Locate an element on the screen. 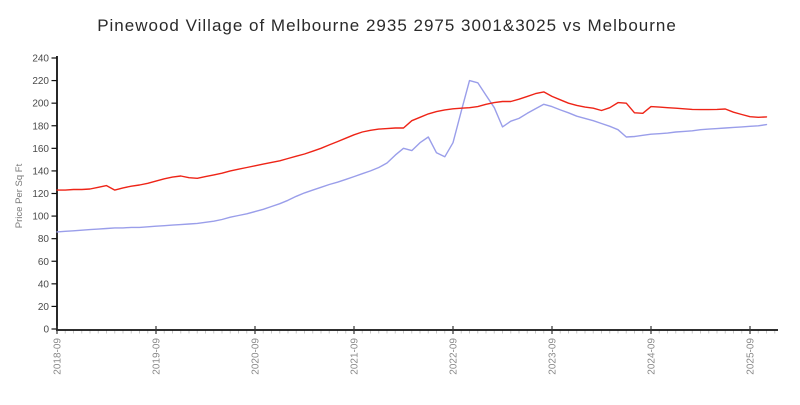 This screenshot has height=405, width=800. y-tick-label: 120 is located at coordinates (40, 194).